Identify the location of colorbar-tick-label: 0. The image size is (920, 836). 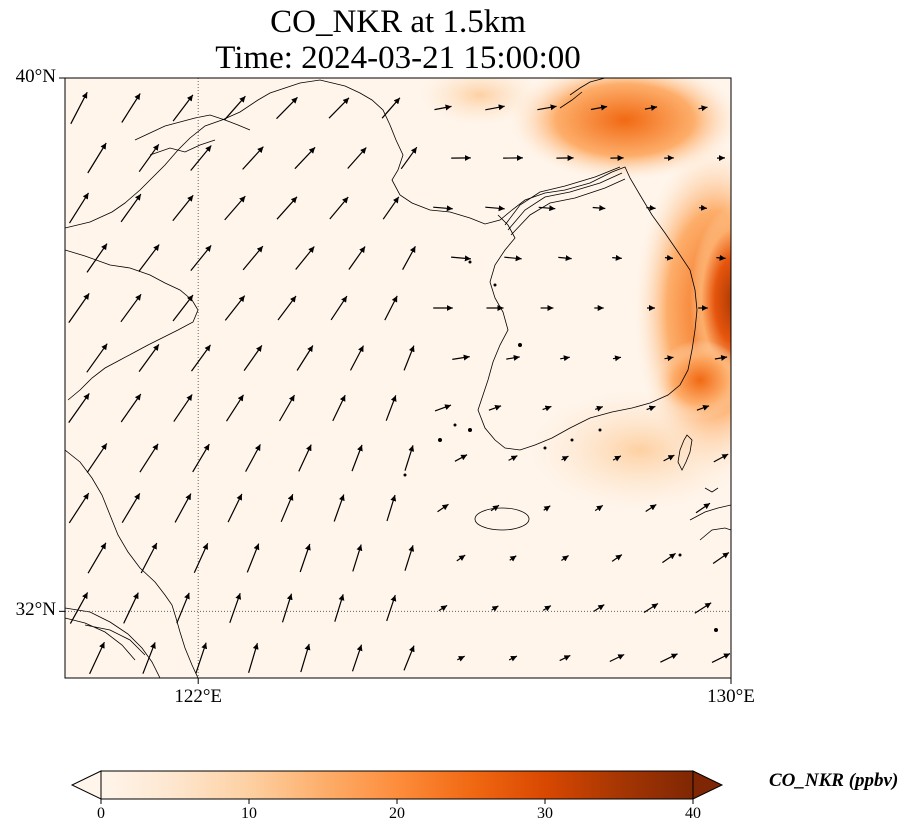
(101, 813).